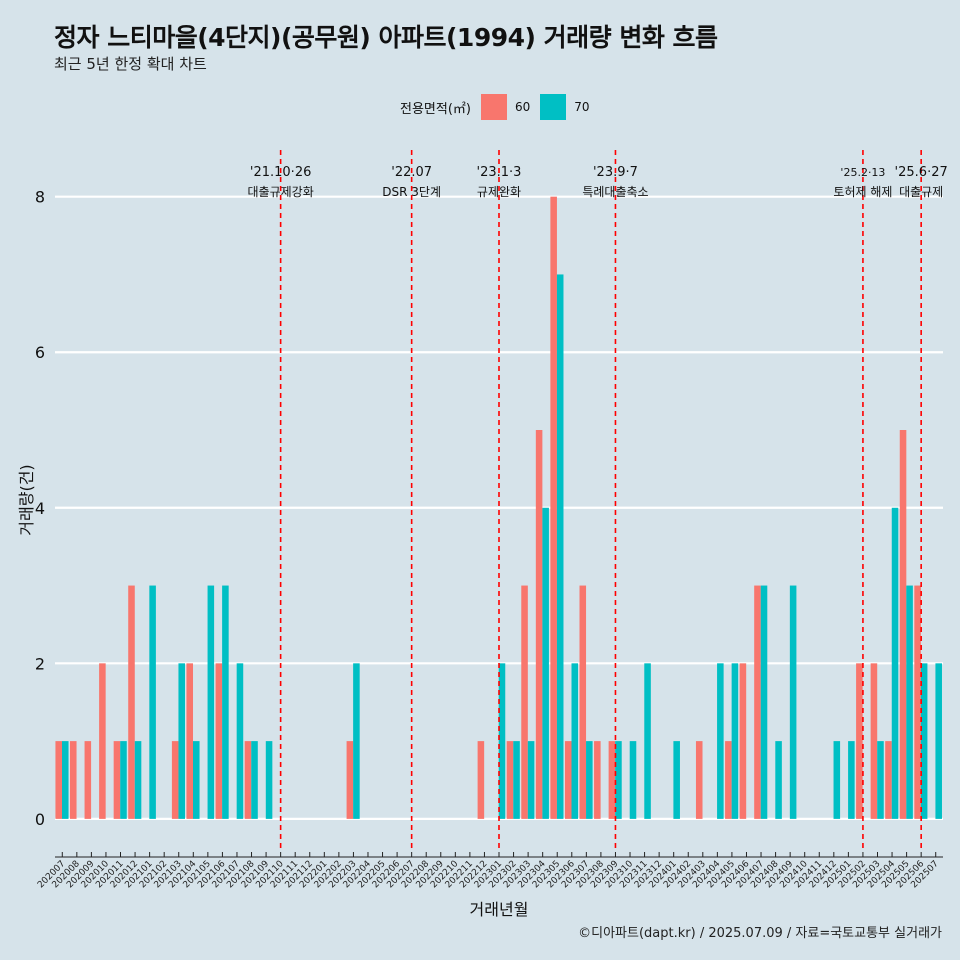 The height and width of the screenshot is (960, 960). I want to click on event-label-4: 토허제 해제, so click(862, 192).